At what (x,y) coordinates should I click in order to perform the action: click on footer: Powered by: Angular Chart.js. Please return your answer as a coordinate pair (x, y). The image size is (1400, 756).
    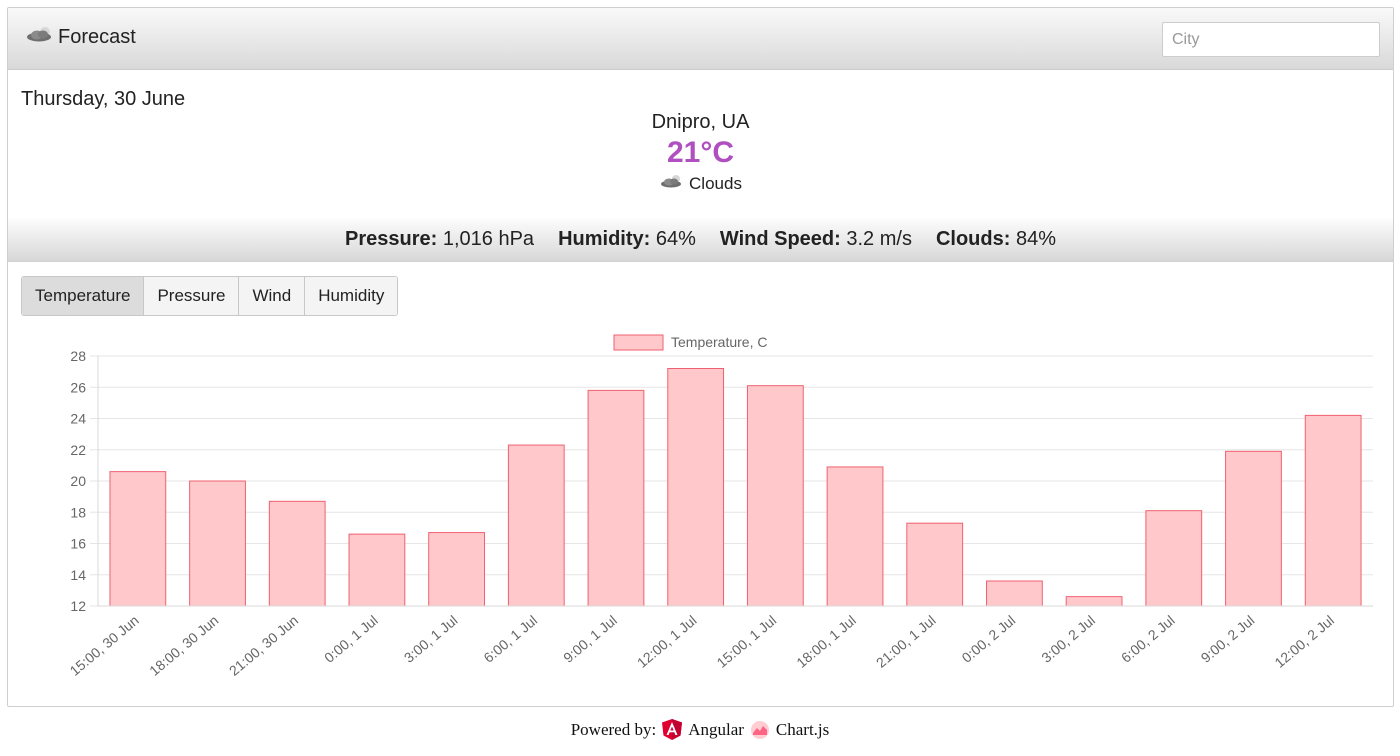
    Looking at the image, I should click on (700, 729).